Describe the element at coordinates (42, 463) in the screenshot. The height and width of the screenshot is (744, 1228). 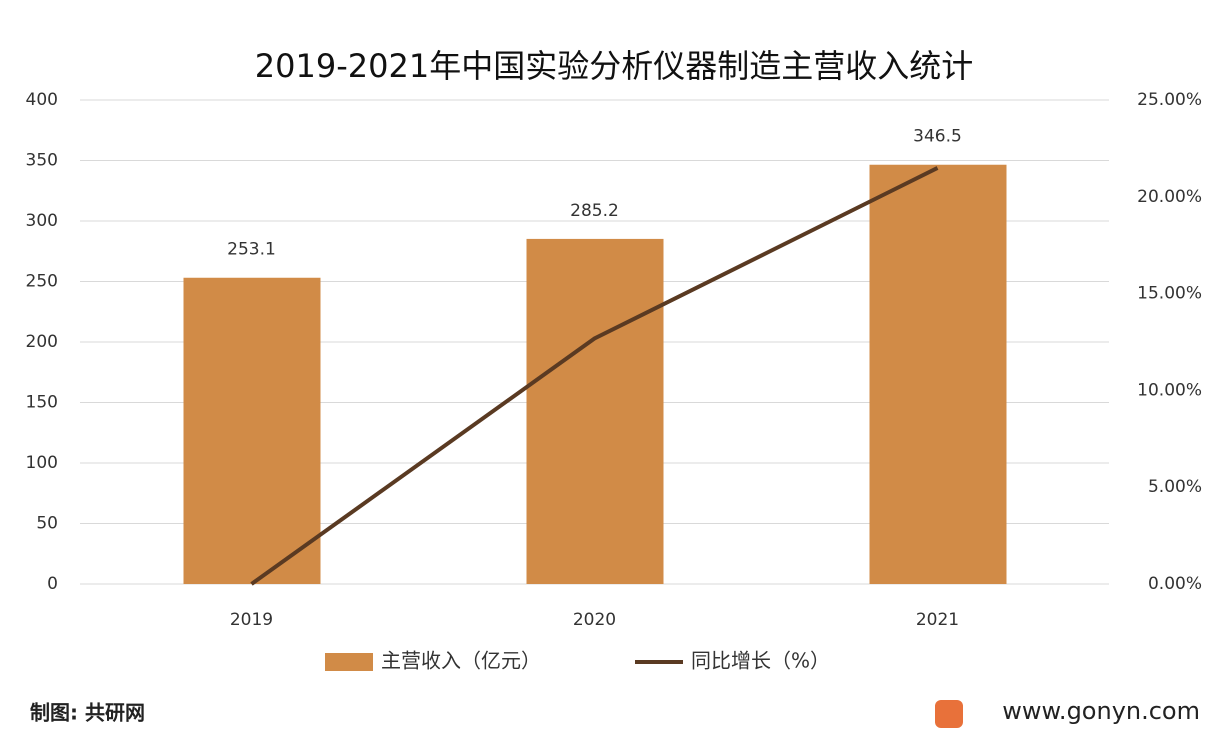
I see `y-tick-label: 100` at that location.